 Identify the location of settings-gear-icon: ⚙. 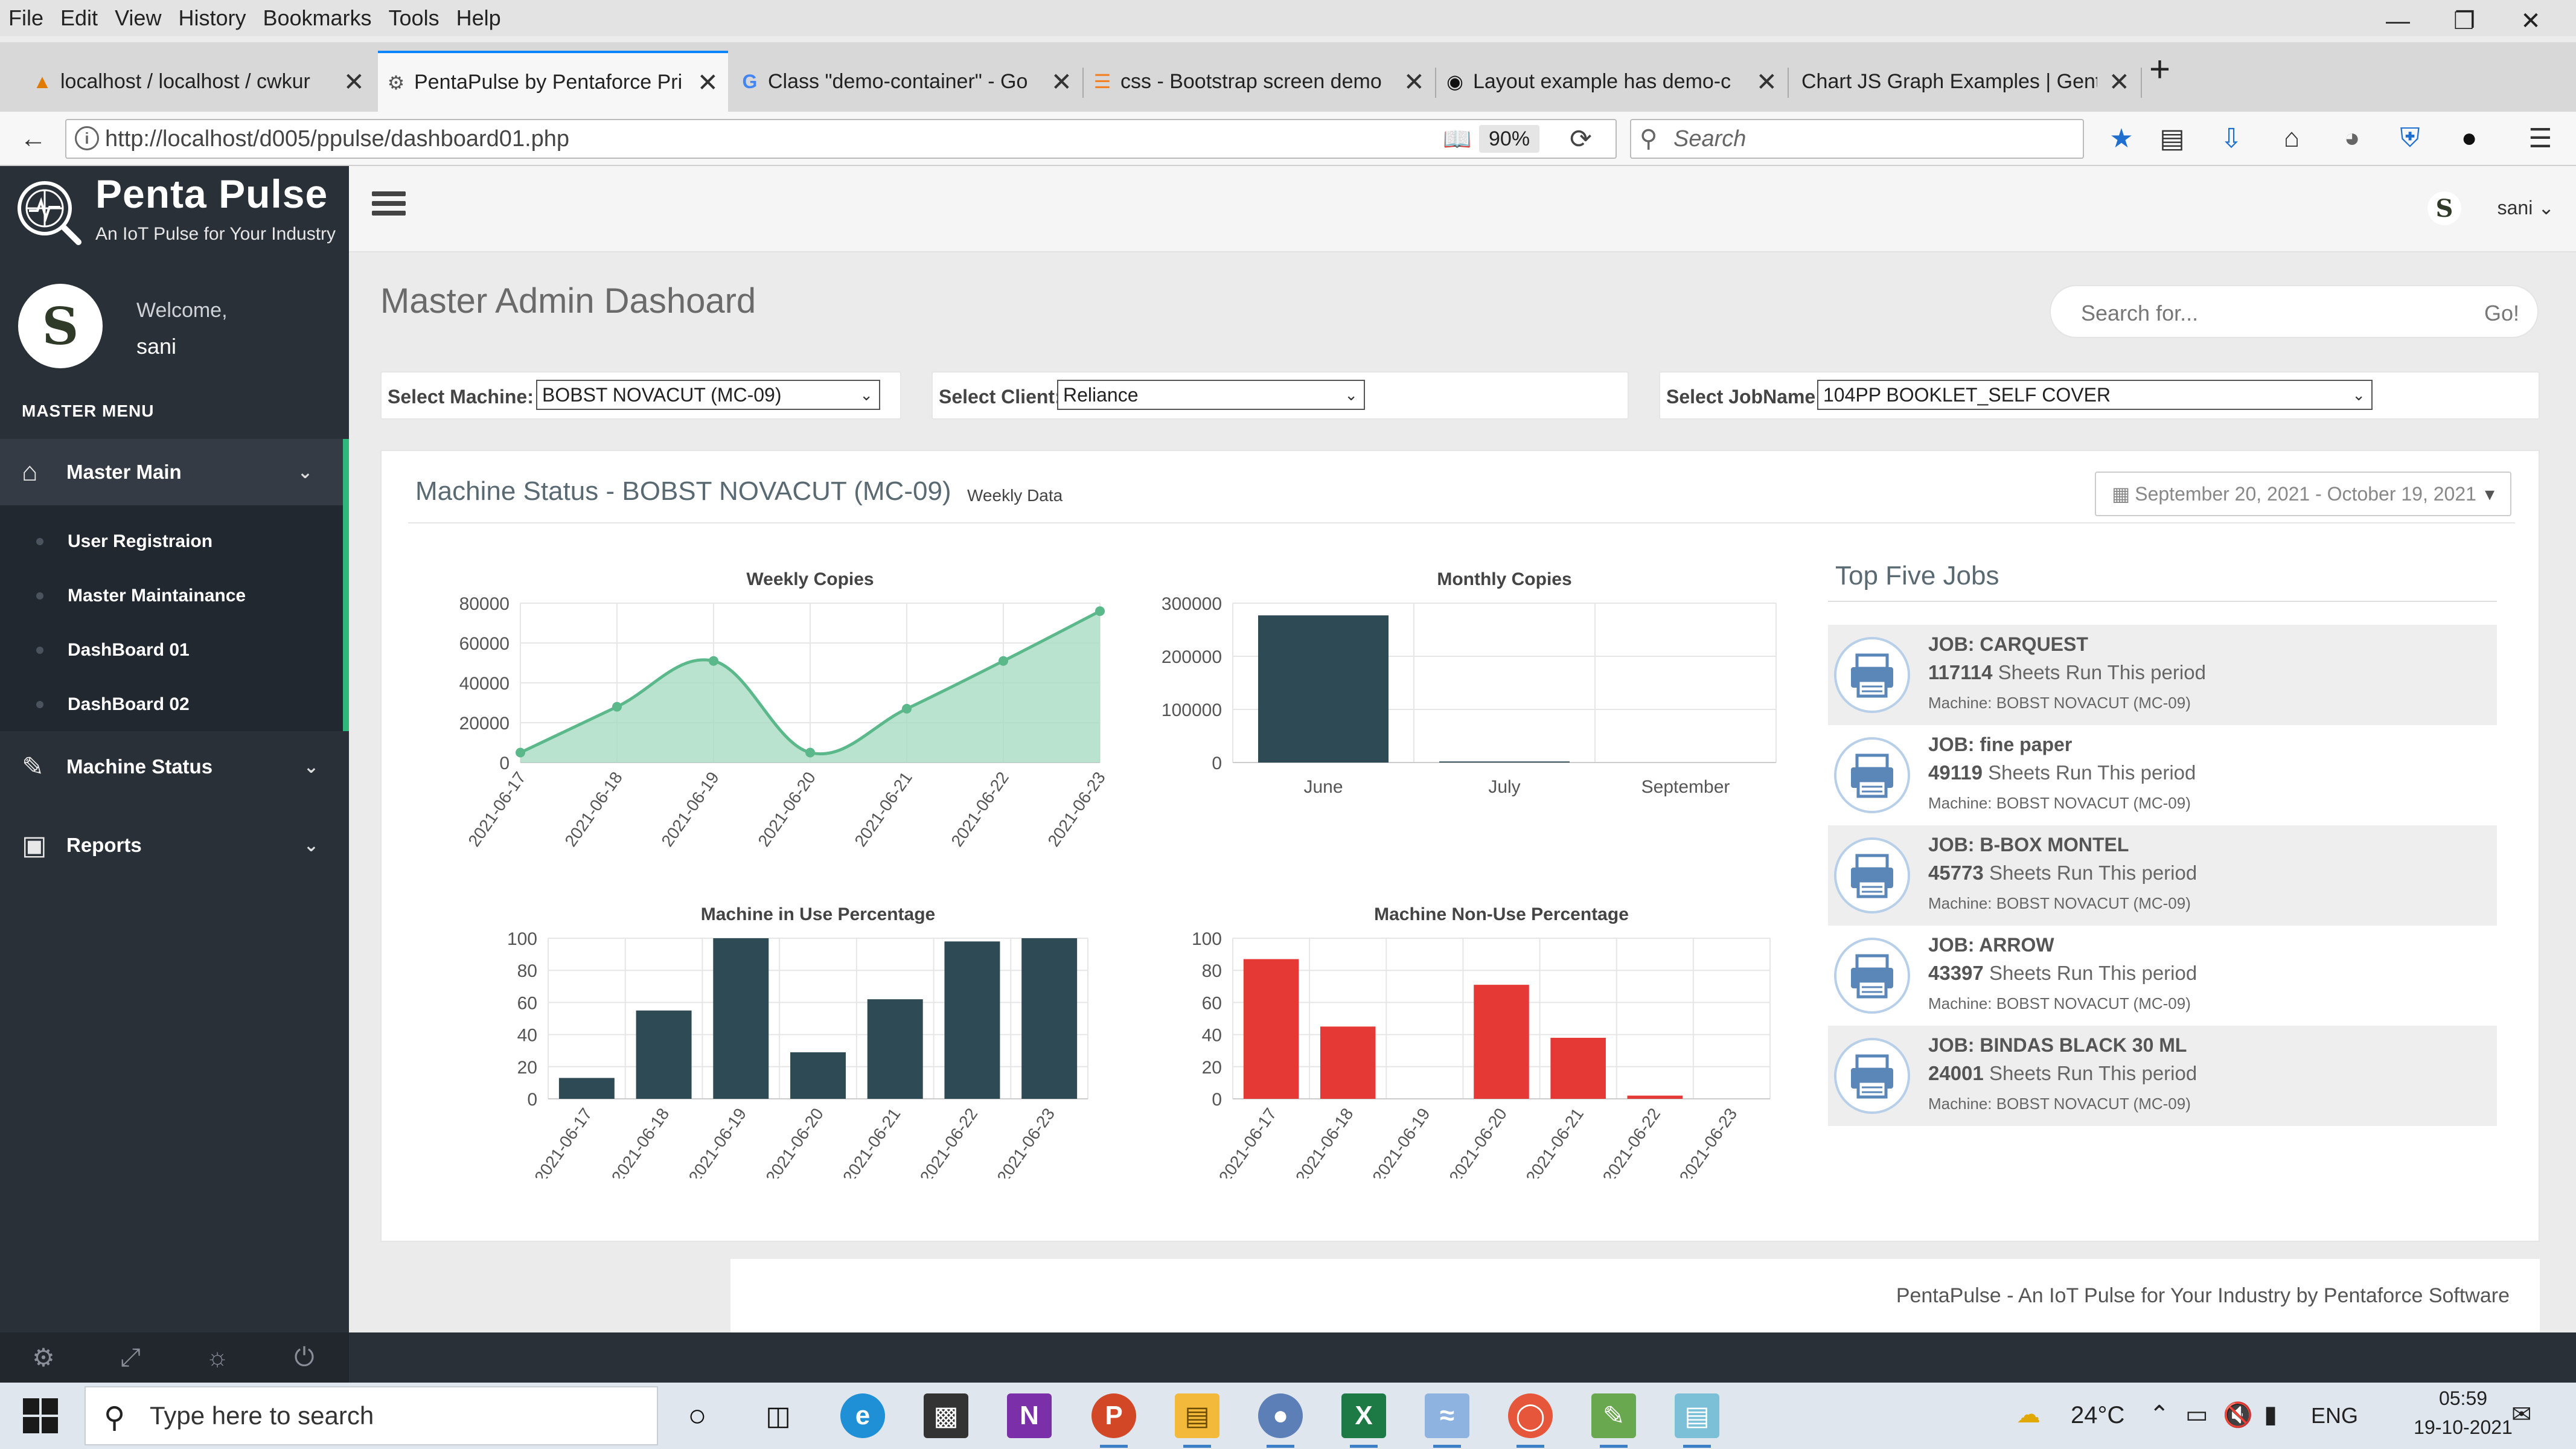
(43, 1358).